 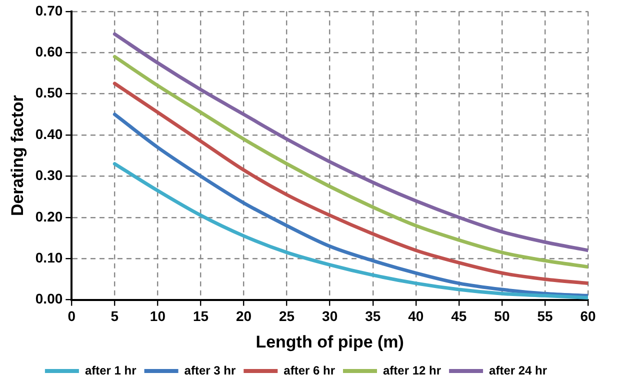 What do you see at coordinates (588, 316) in the screenshot?
I see `x-tick-label: 60` at bounding box center [588, 316].